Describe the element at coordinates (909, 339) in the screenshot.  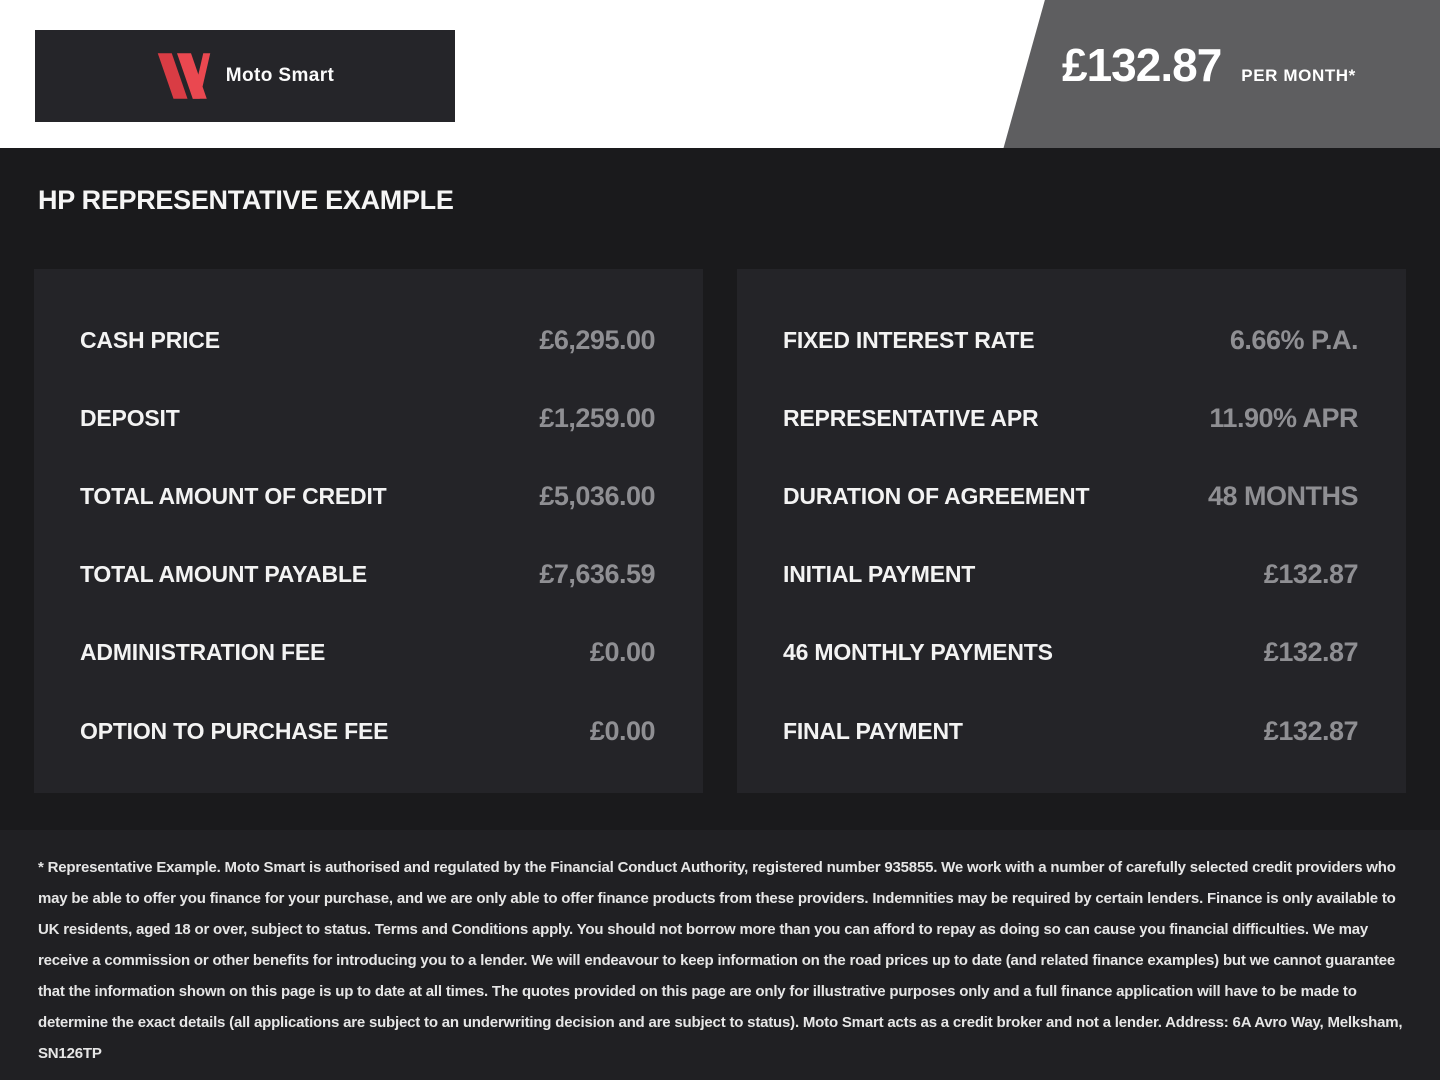
I see `finance-label: FIXED INTEREST RATE` at that location.